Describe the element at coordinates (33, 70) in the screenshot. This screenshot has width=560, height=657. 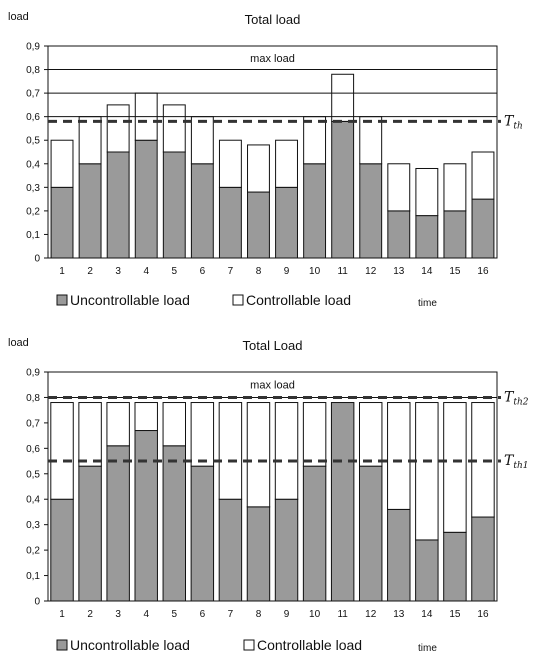
I see `y-tick-label: 0,8` at that location.